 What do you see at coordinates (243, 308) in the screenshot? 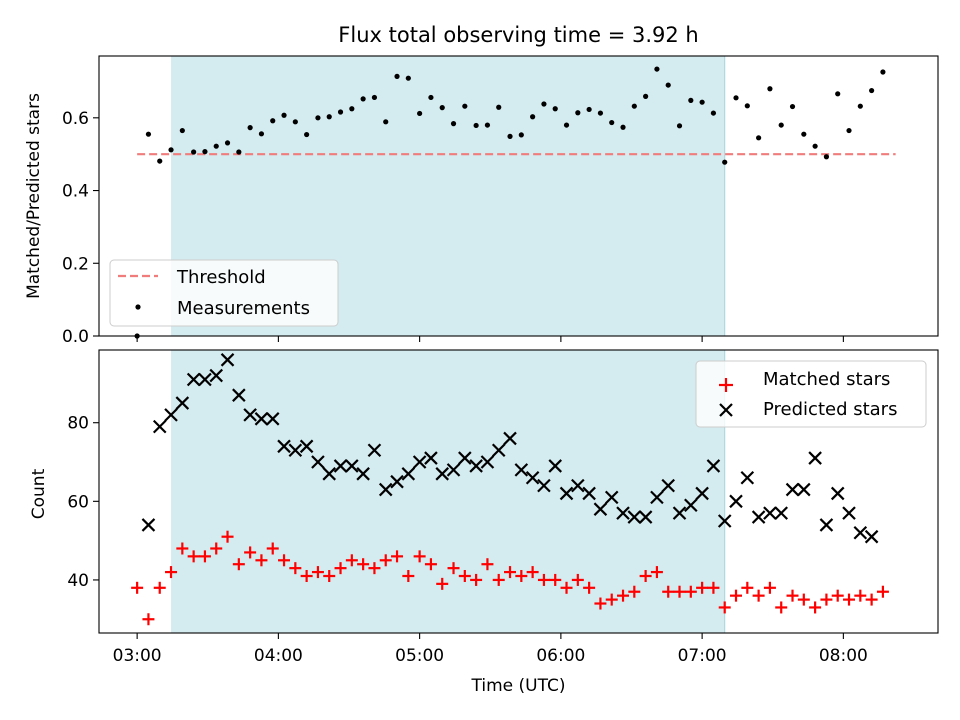
I see `legend-label-measurements: Measurements` at bounding box center [243, 308].